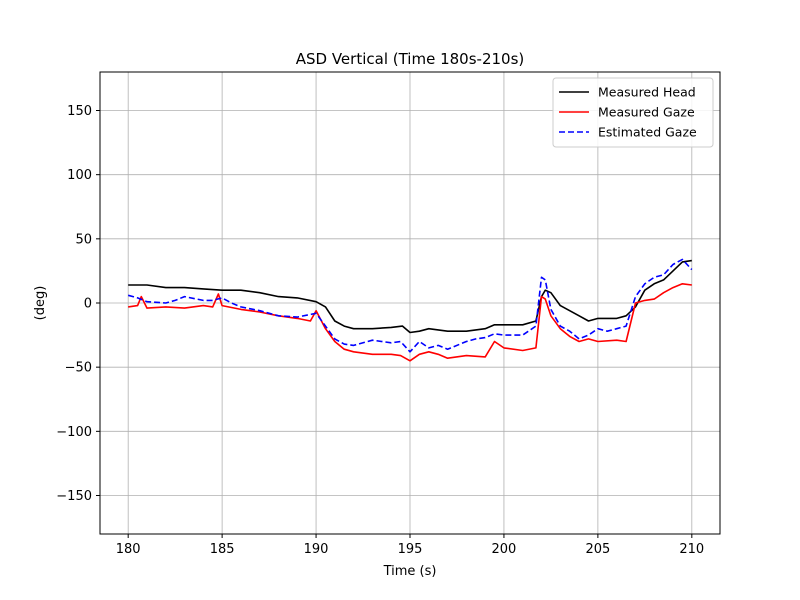  What do you see at coordinates (88, 304) in the screenshot?
I see `y-tick-label: 0` at bounding box center [88, 304].